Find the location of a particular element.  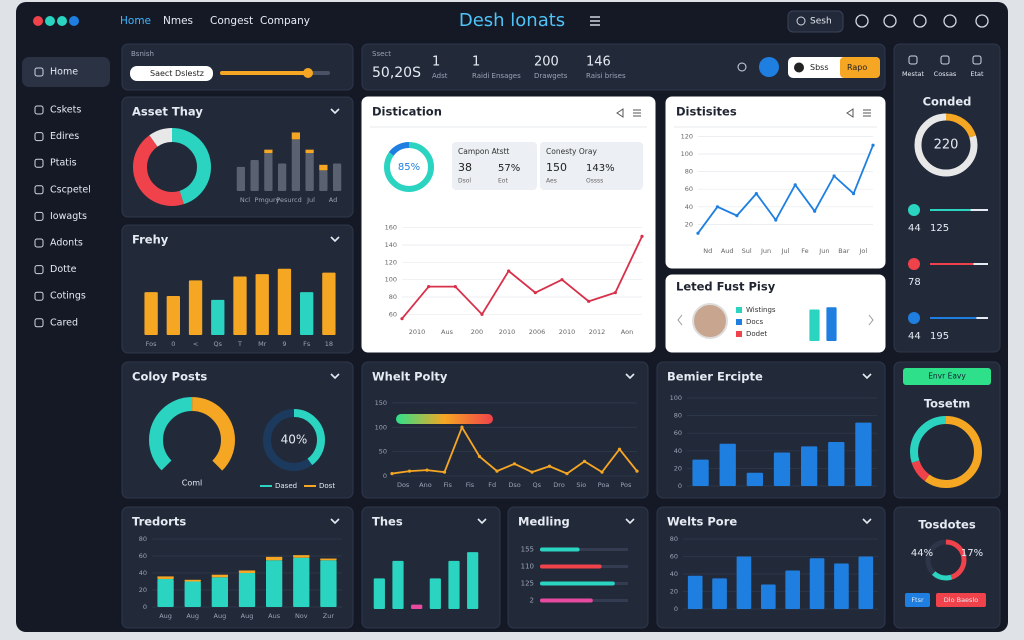

sidebar-item: Cscpetel is located at coordinates (70, 189).